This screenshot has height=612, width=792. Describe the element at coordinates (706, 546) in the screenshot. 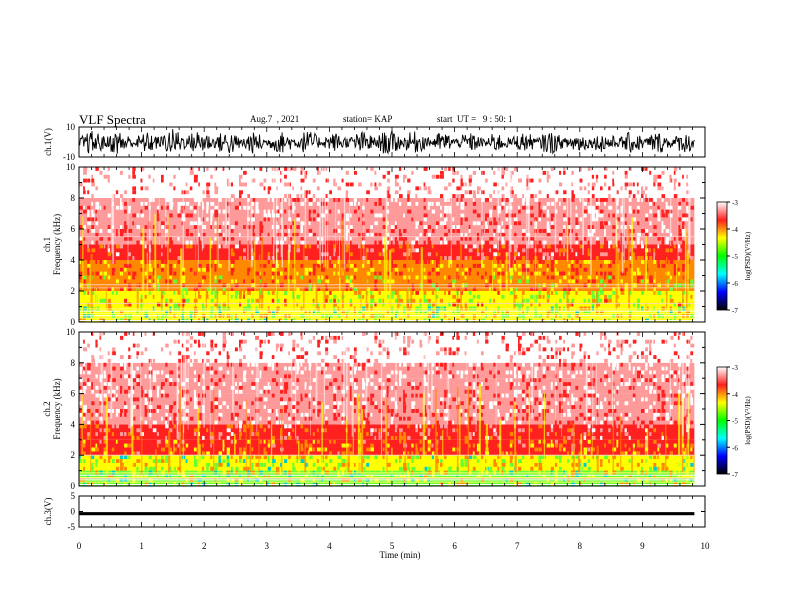

I see `x-tick-label: 10` at that location.